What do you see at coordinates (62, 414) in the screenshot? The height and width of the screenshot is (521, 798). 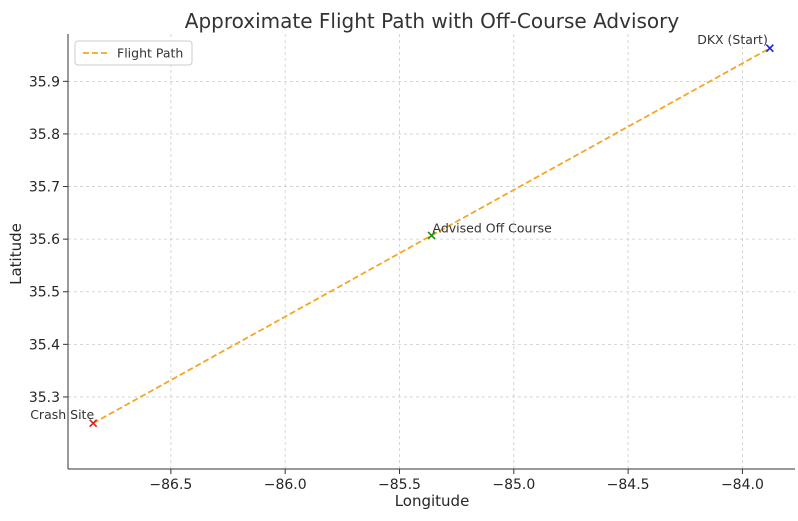 I see `point-label: Crash Site` at bounding box center [62, 414].